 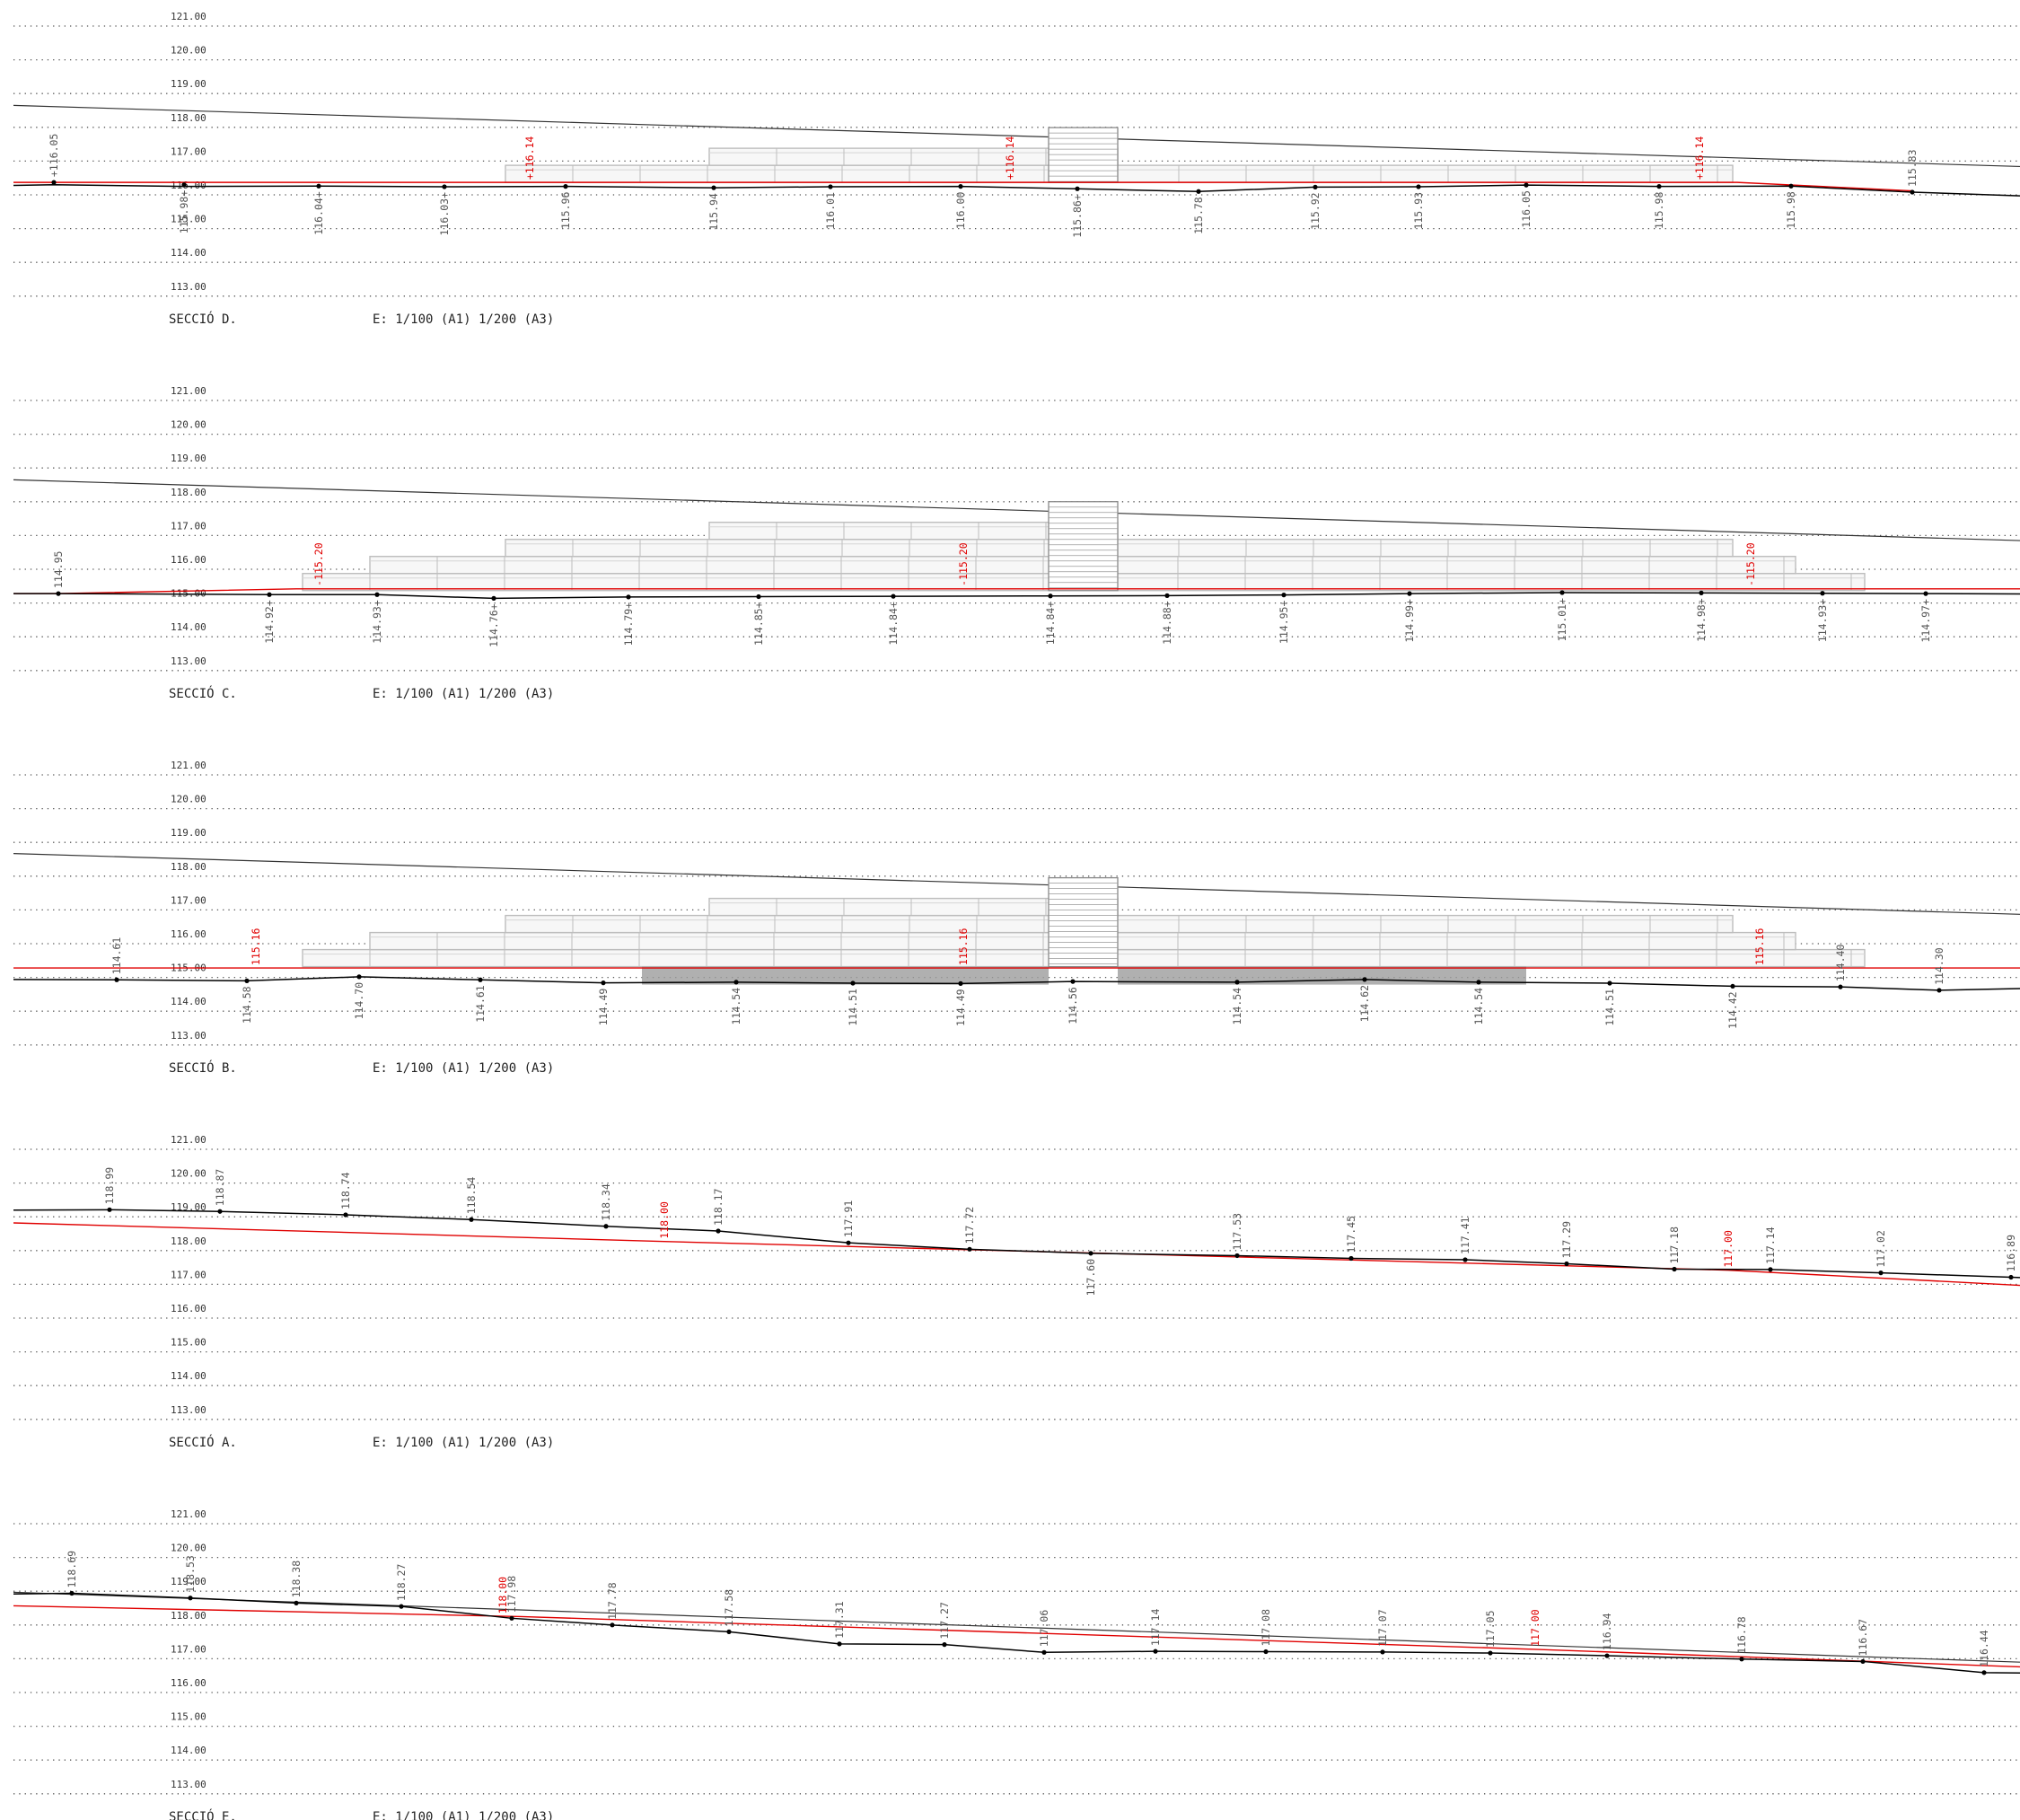 What do you see at coordinates (1881, 1249) in the screenshot?
I see `spot-level-label: 117.02` at bounding box center [1881, 1249].